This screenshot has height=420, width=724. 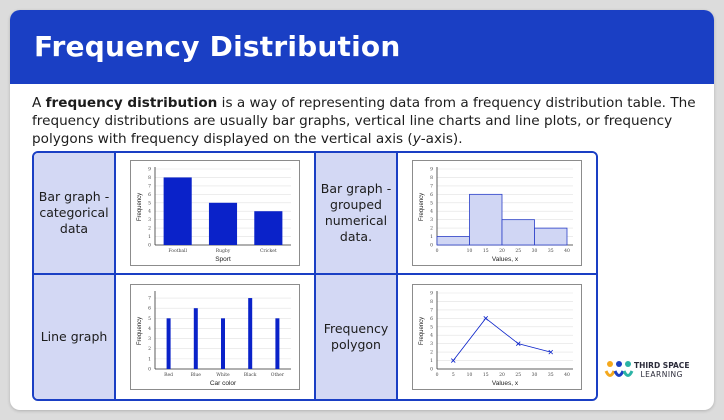 I want to click on x-tick-label: 10, so click(x=470, y=251).